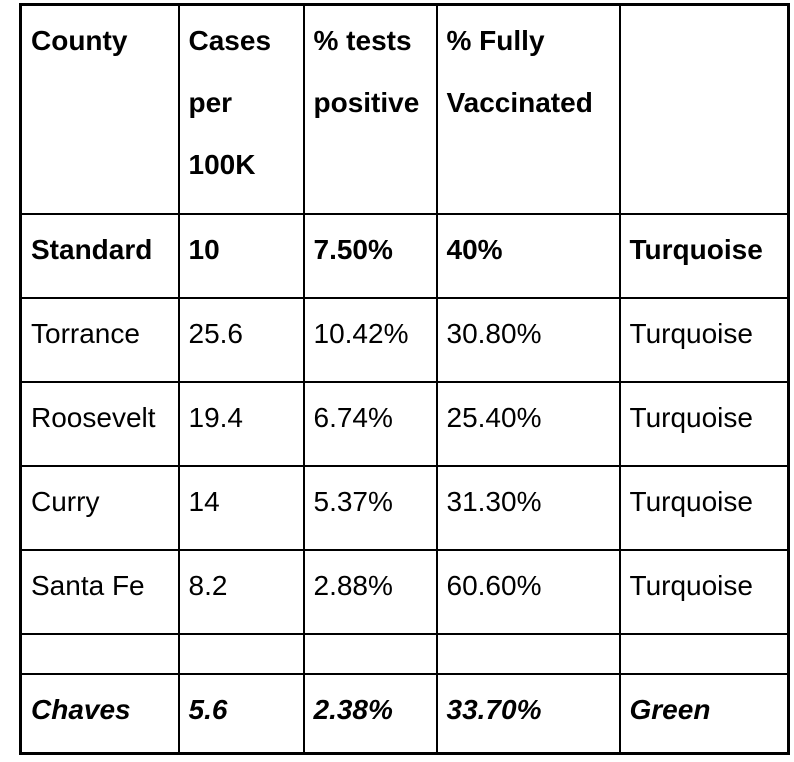  I want to click on cell-standard-vaccinated: 40%, so click(528, 255).